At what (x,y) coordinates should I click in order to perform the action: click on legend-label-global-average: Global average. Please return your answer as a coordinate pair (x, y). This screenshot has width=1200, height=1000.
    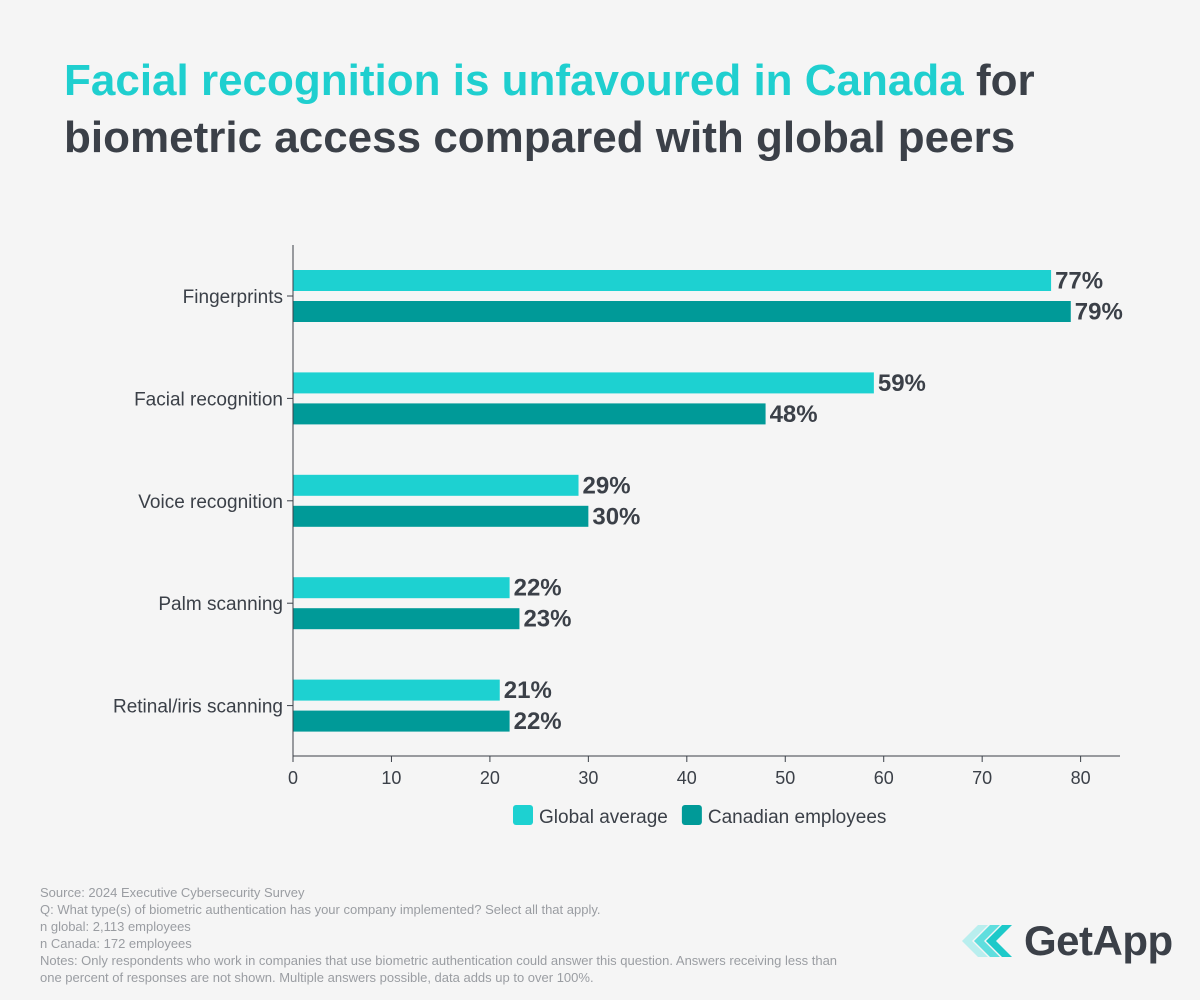
    Looking at the image, I should click on (603, 817).